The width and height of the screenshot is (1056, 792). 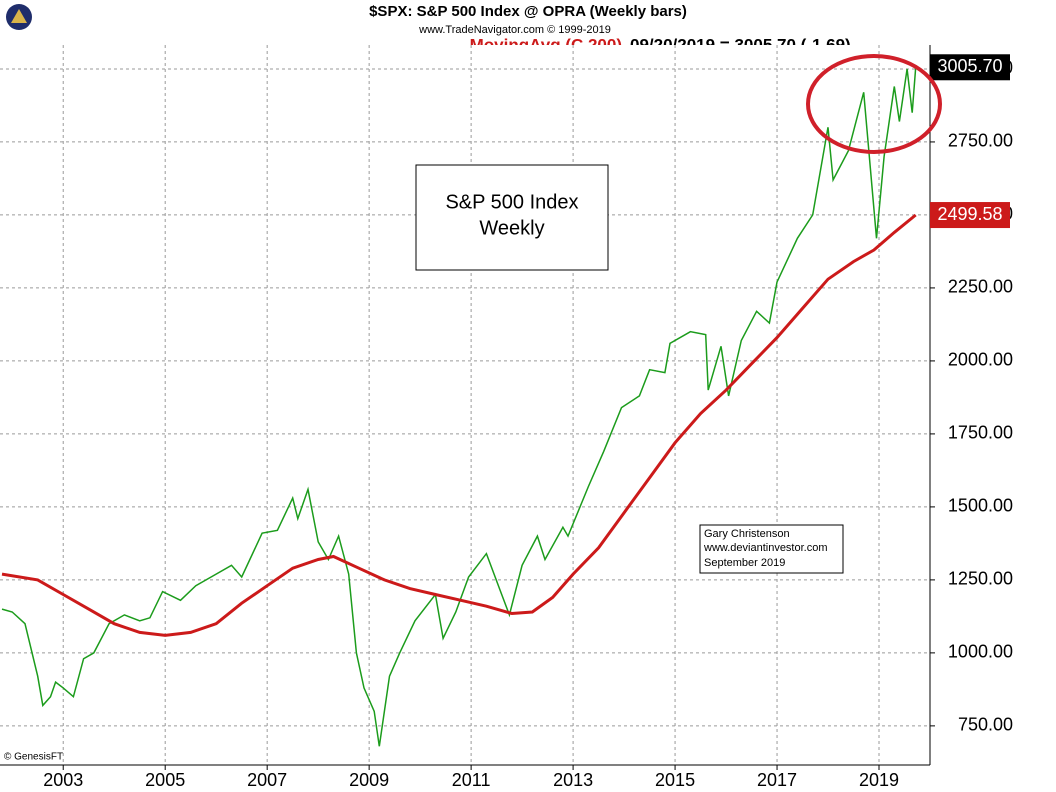 I want to click on credit: September 2019, so click(x=744, y=563).